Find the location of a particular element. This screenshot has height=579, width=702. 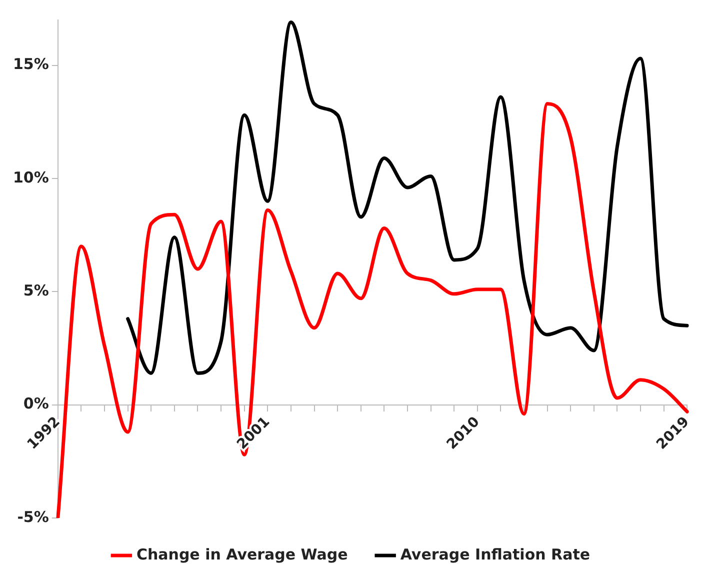

y-tick-label: 5% is located at coordinates (36, 291).